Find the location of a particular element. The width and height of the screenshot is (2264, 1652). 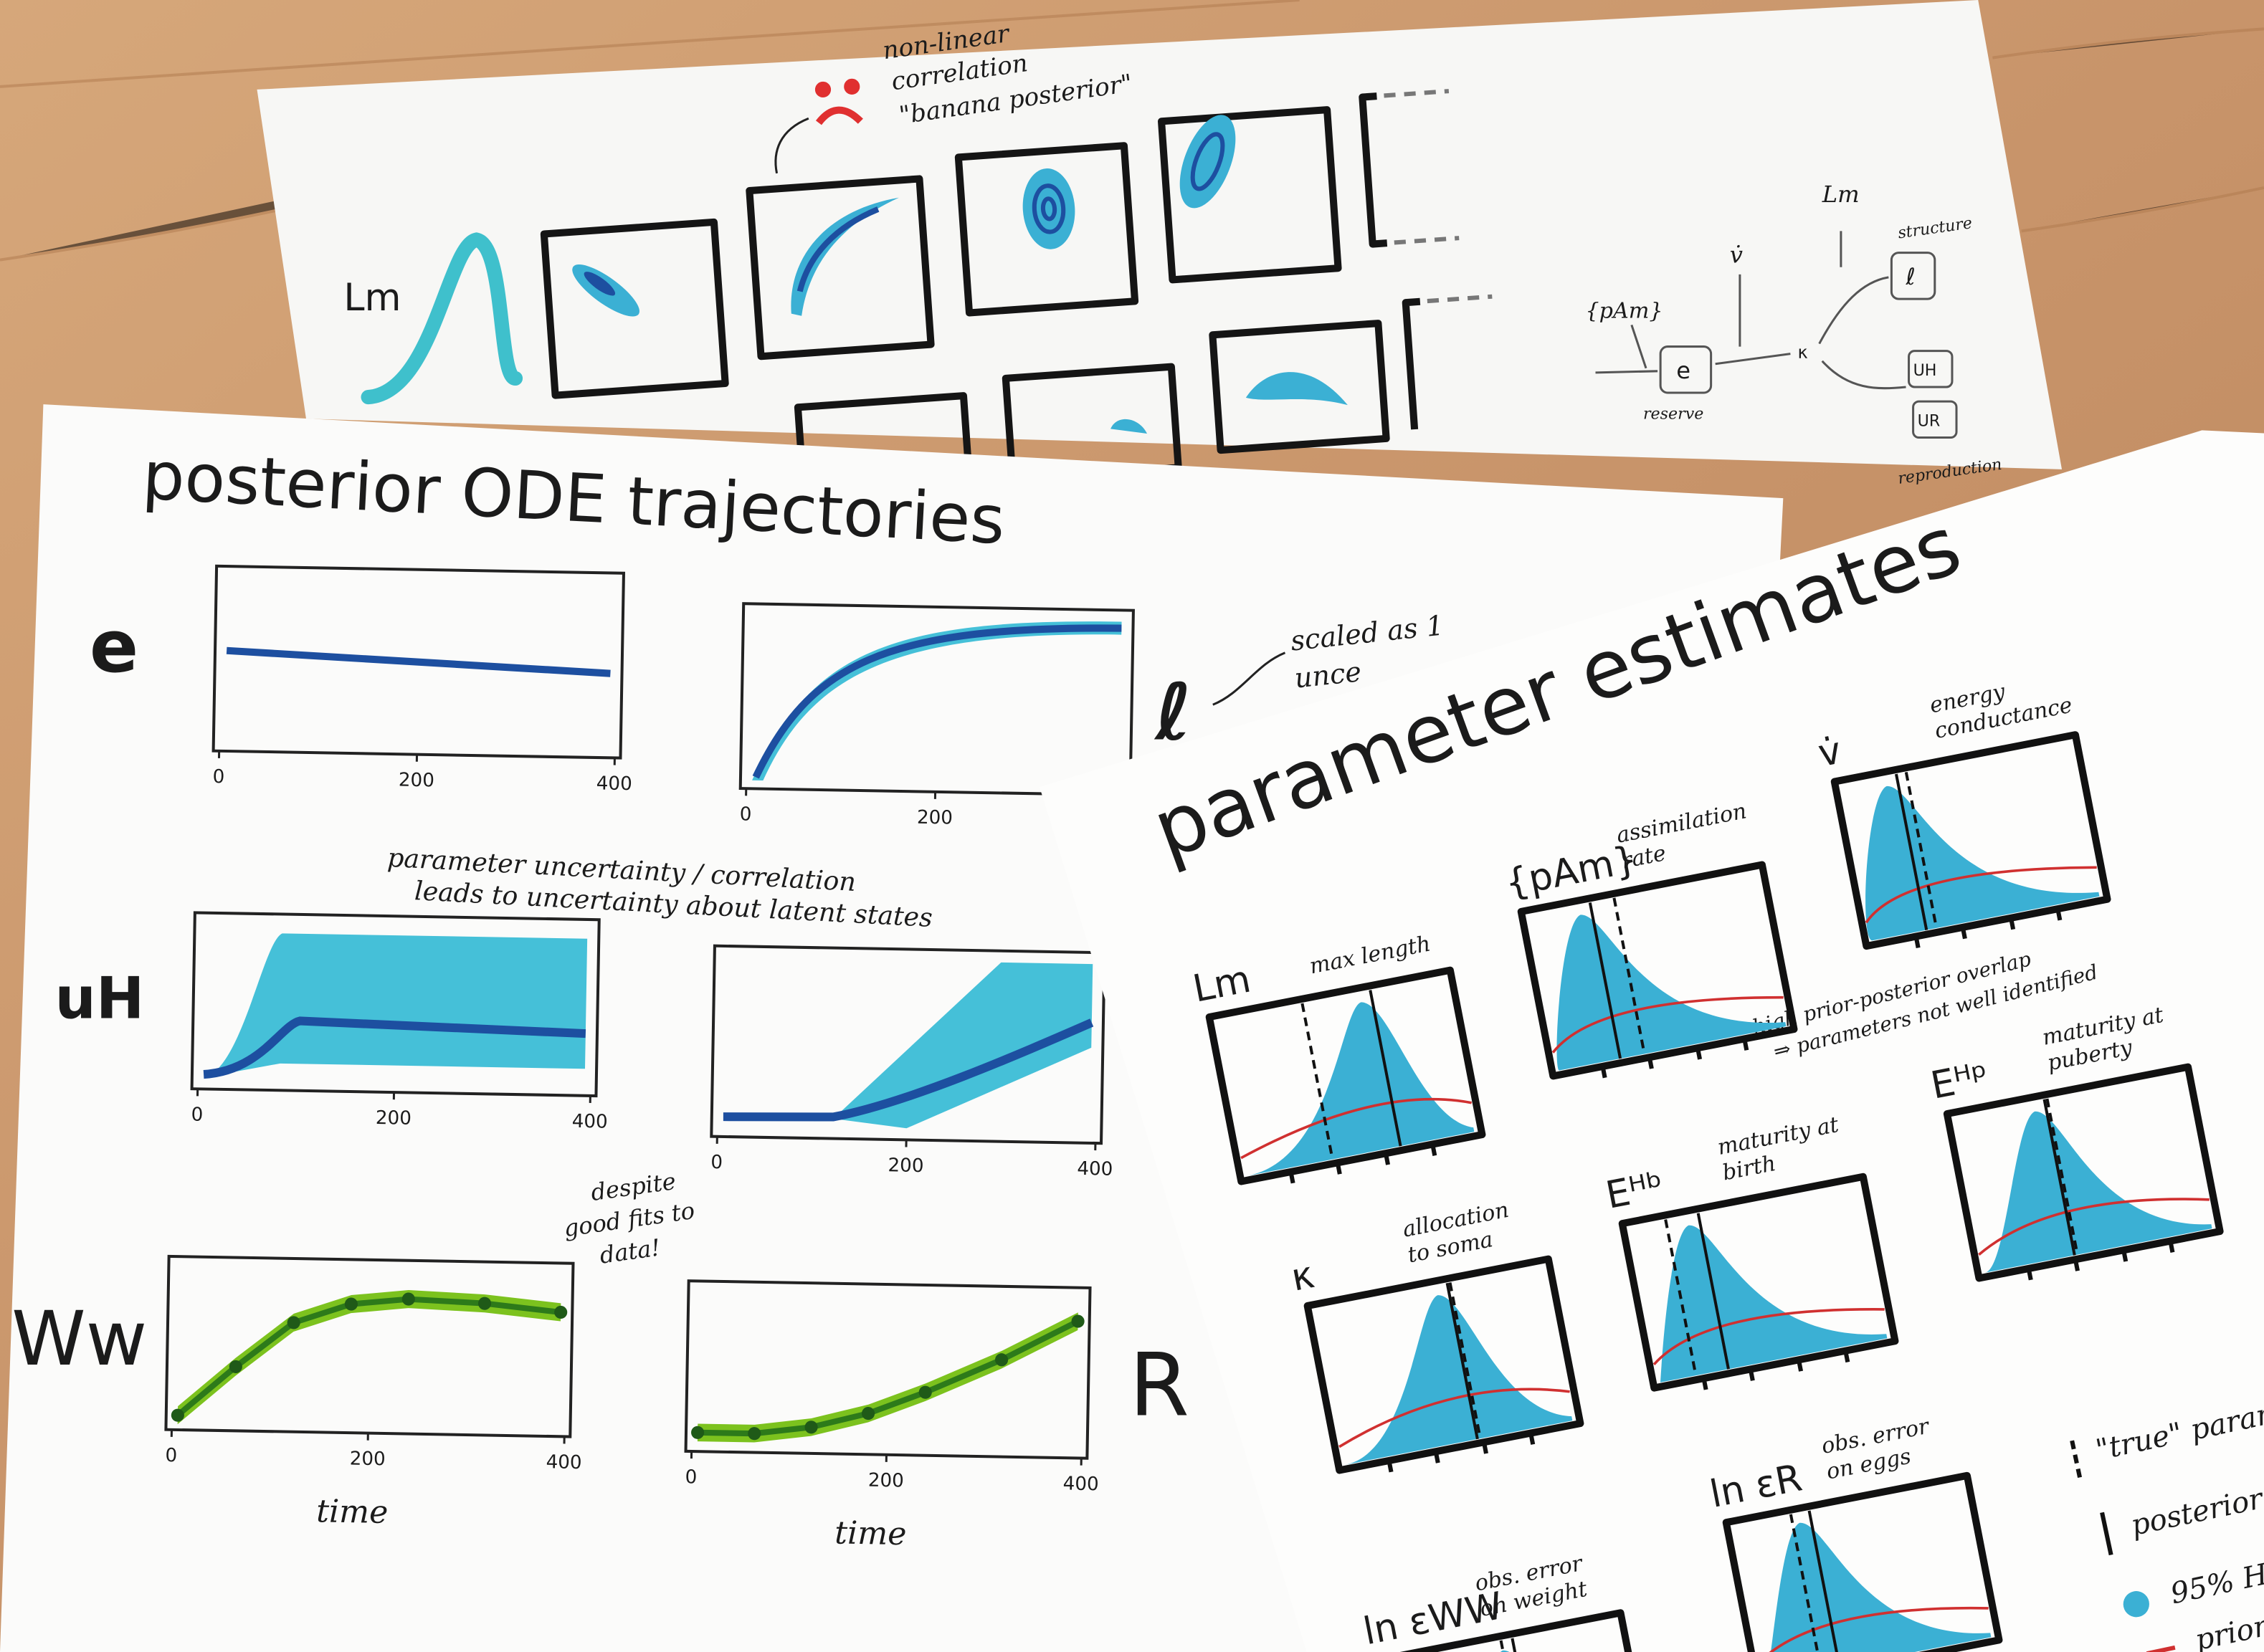

panel-symbol: Eᴴᵖ is located at coordinates (1959, 1081).